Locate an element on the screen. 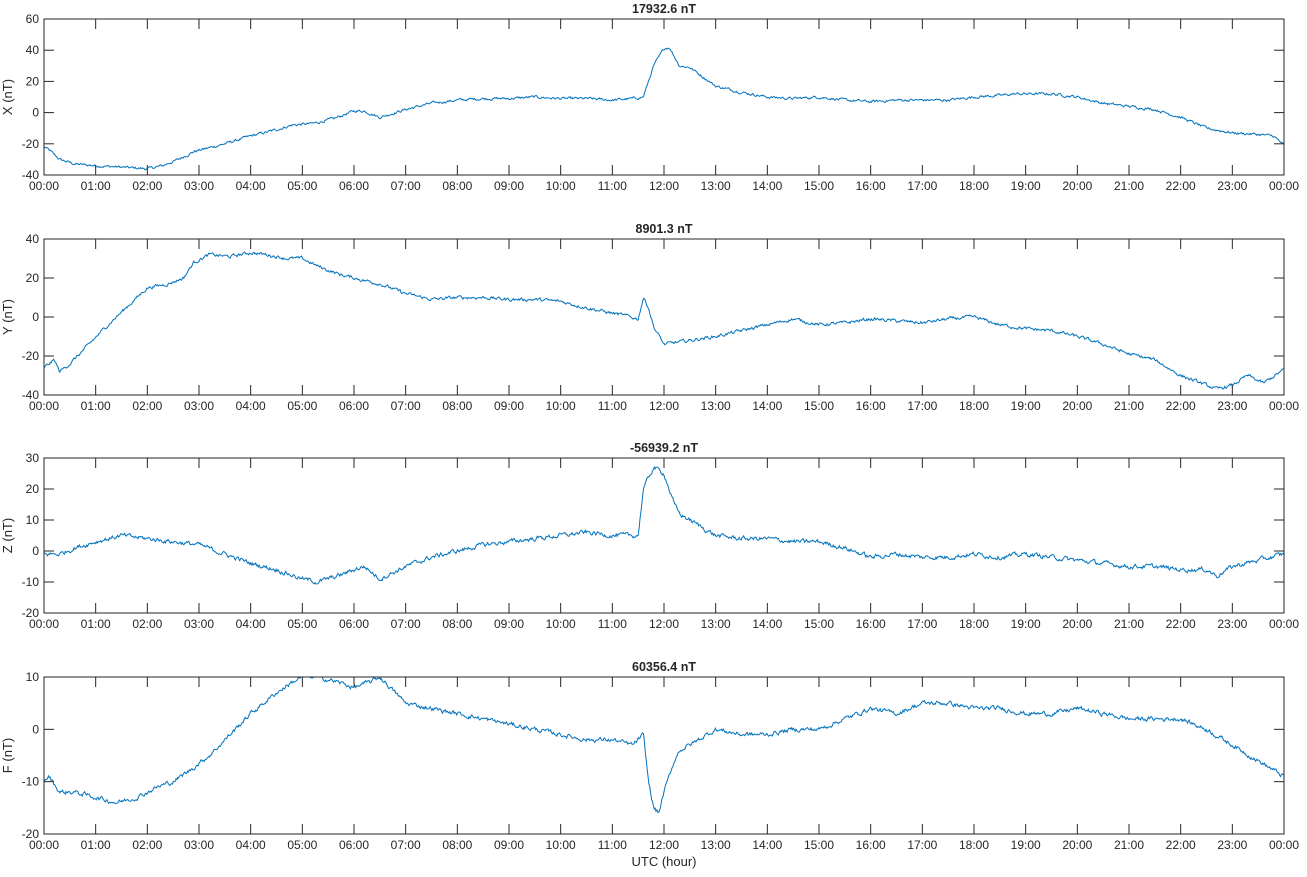  y-axis-label: Z (nT) is located at coordinates (7, 535).